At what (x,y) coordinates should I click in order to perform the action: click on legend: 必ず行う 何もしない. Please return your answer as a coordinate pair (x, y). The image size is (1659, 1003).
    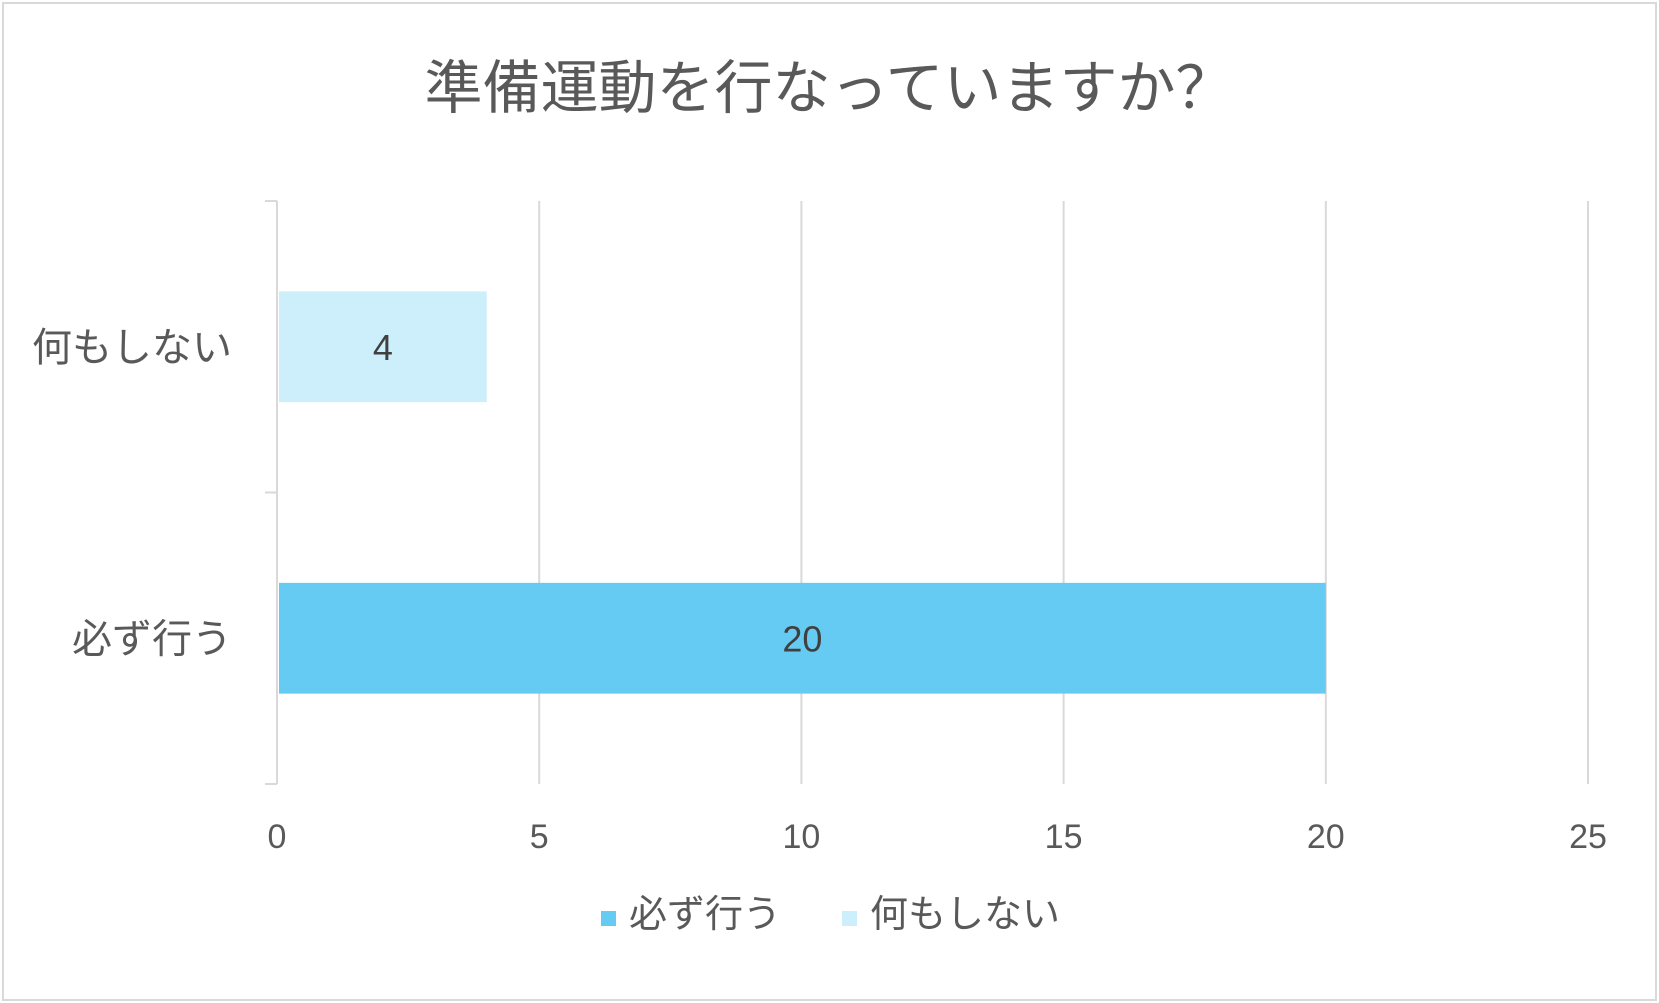
    Looking at the image, I should click on (830, 914).